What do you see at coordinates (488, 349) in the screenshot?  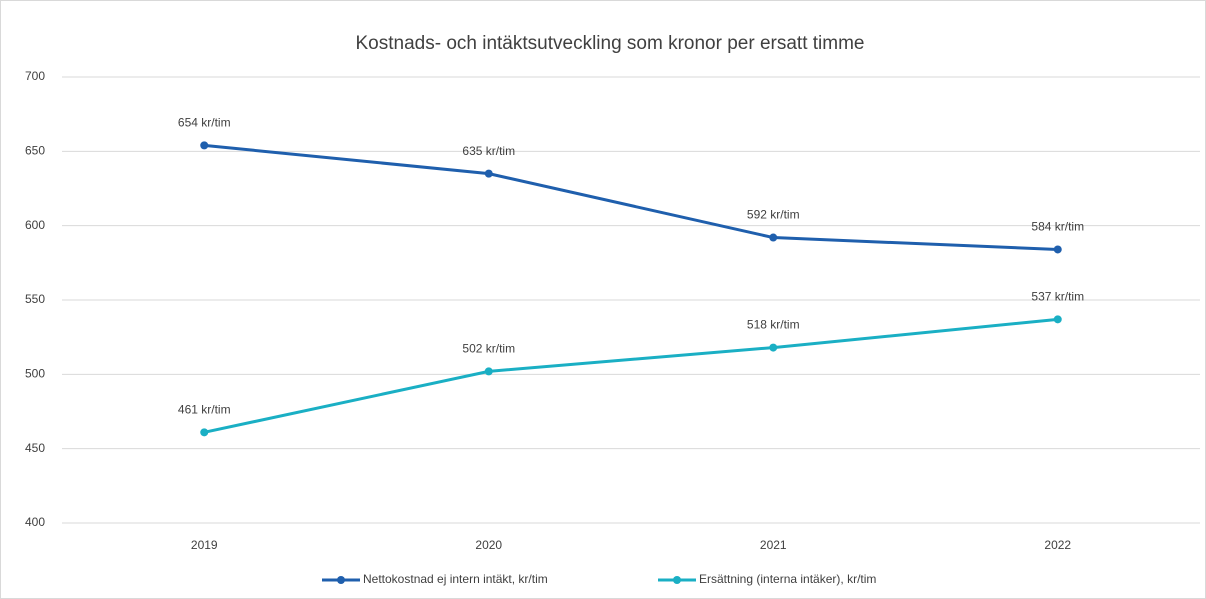 I see `data-label: 502 kr/tim` at bounding box center [488, 349].